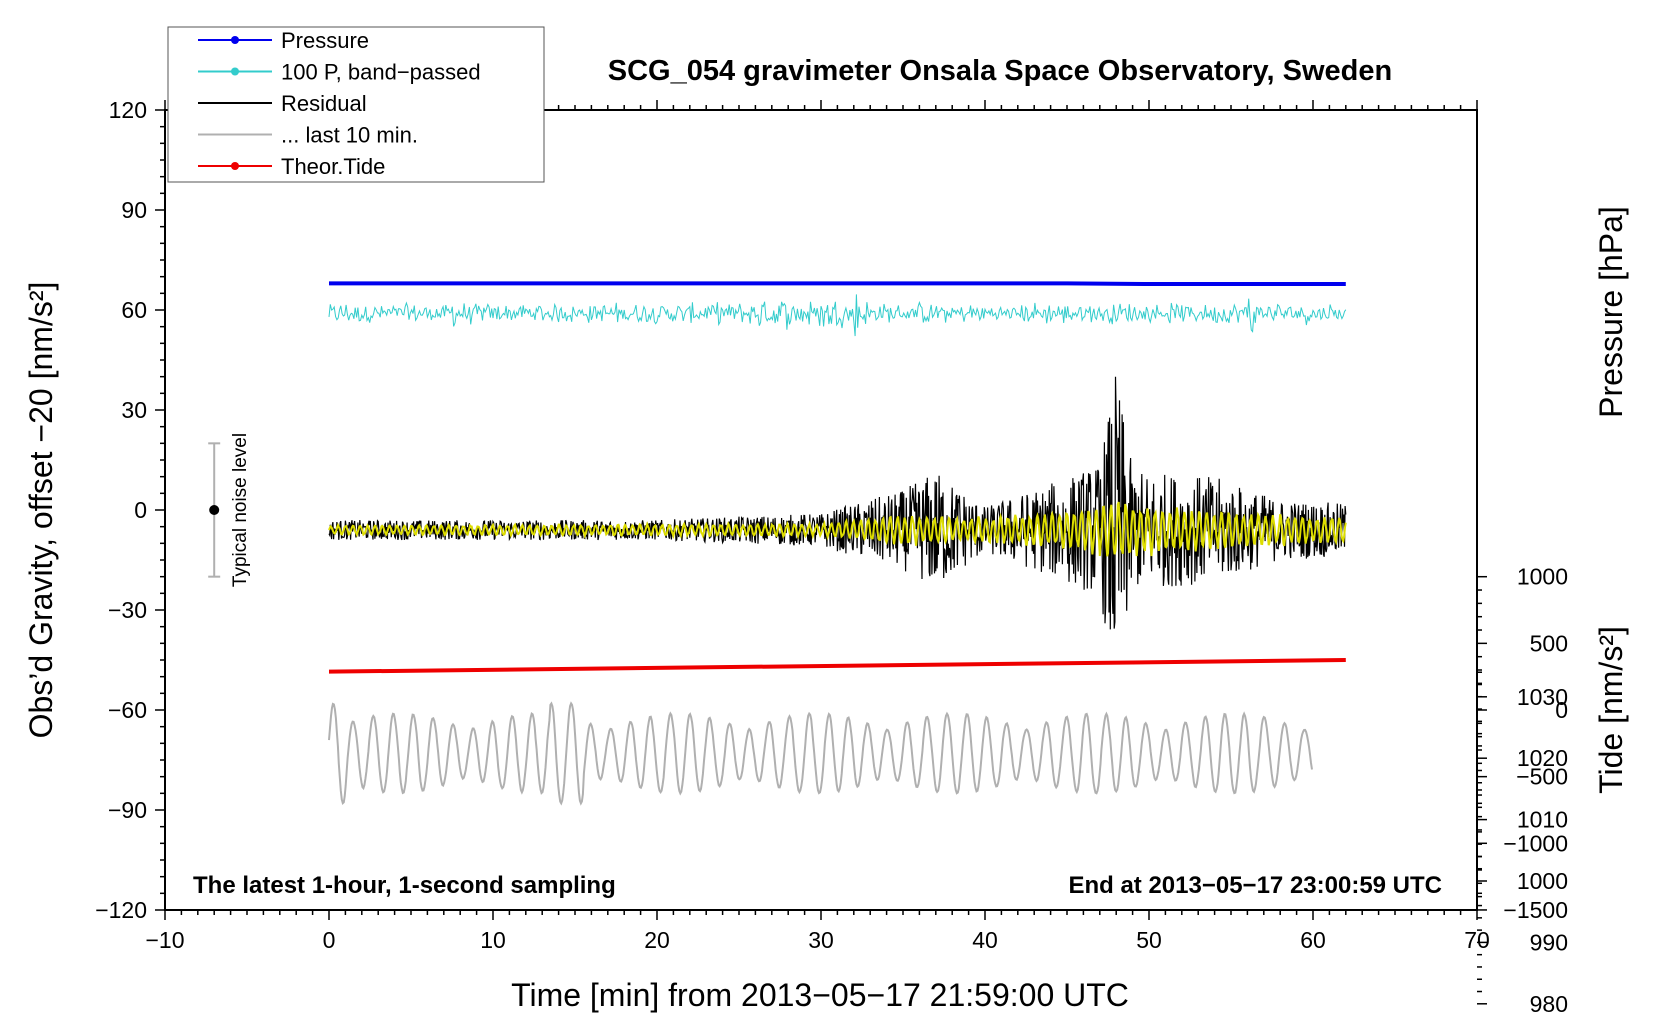 This screenshot has width=1660, height=1020. What do you see at coordinates (1542, 777) in the screenshot?
I see `tide-tick-label: −500` at bounding box center [1542, 777].